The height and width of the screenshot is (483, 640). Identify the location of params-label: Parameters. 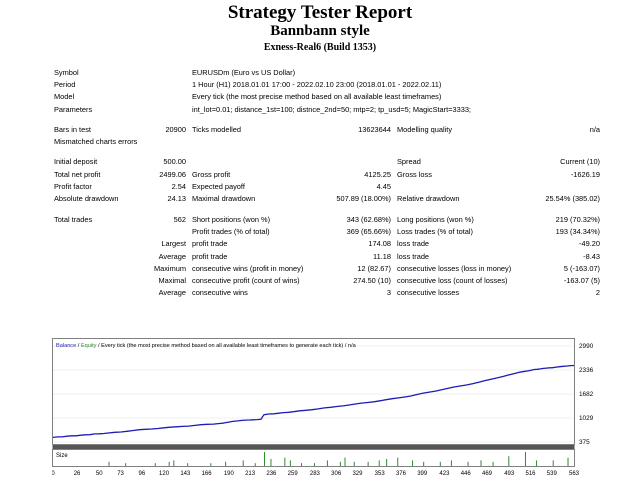
(73, 109).